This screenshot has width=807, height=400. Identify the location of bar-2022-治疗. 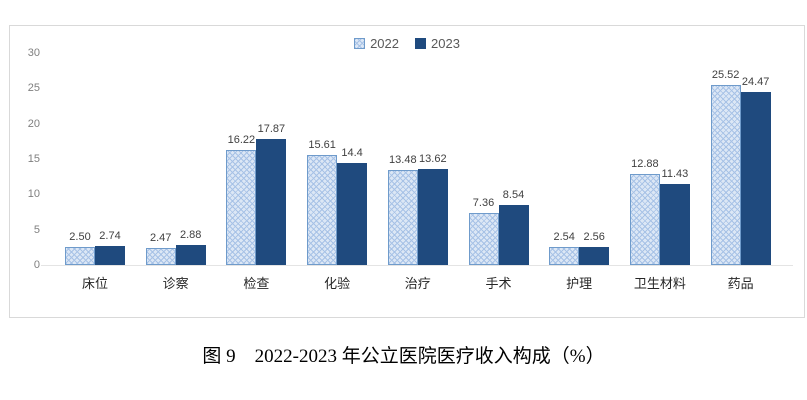
(402, 217).